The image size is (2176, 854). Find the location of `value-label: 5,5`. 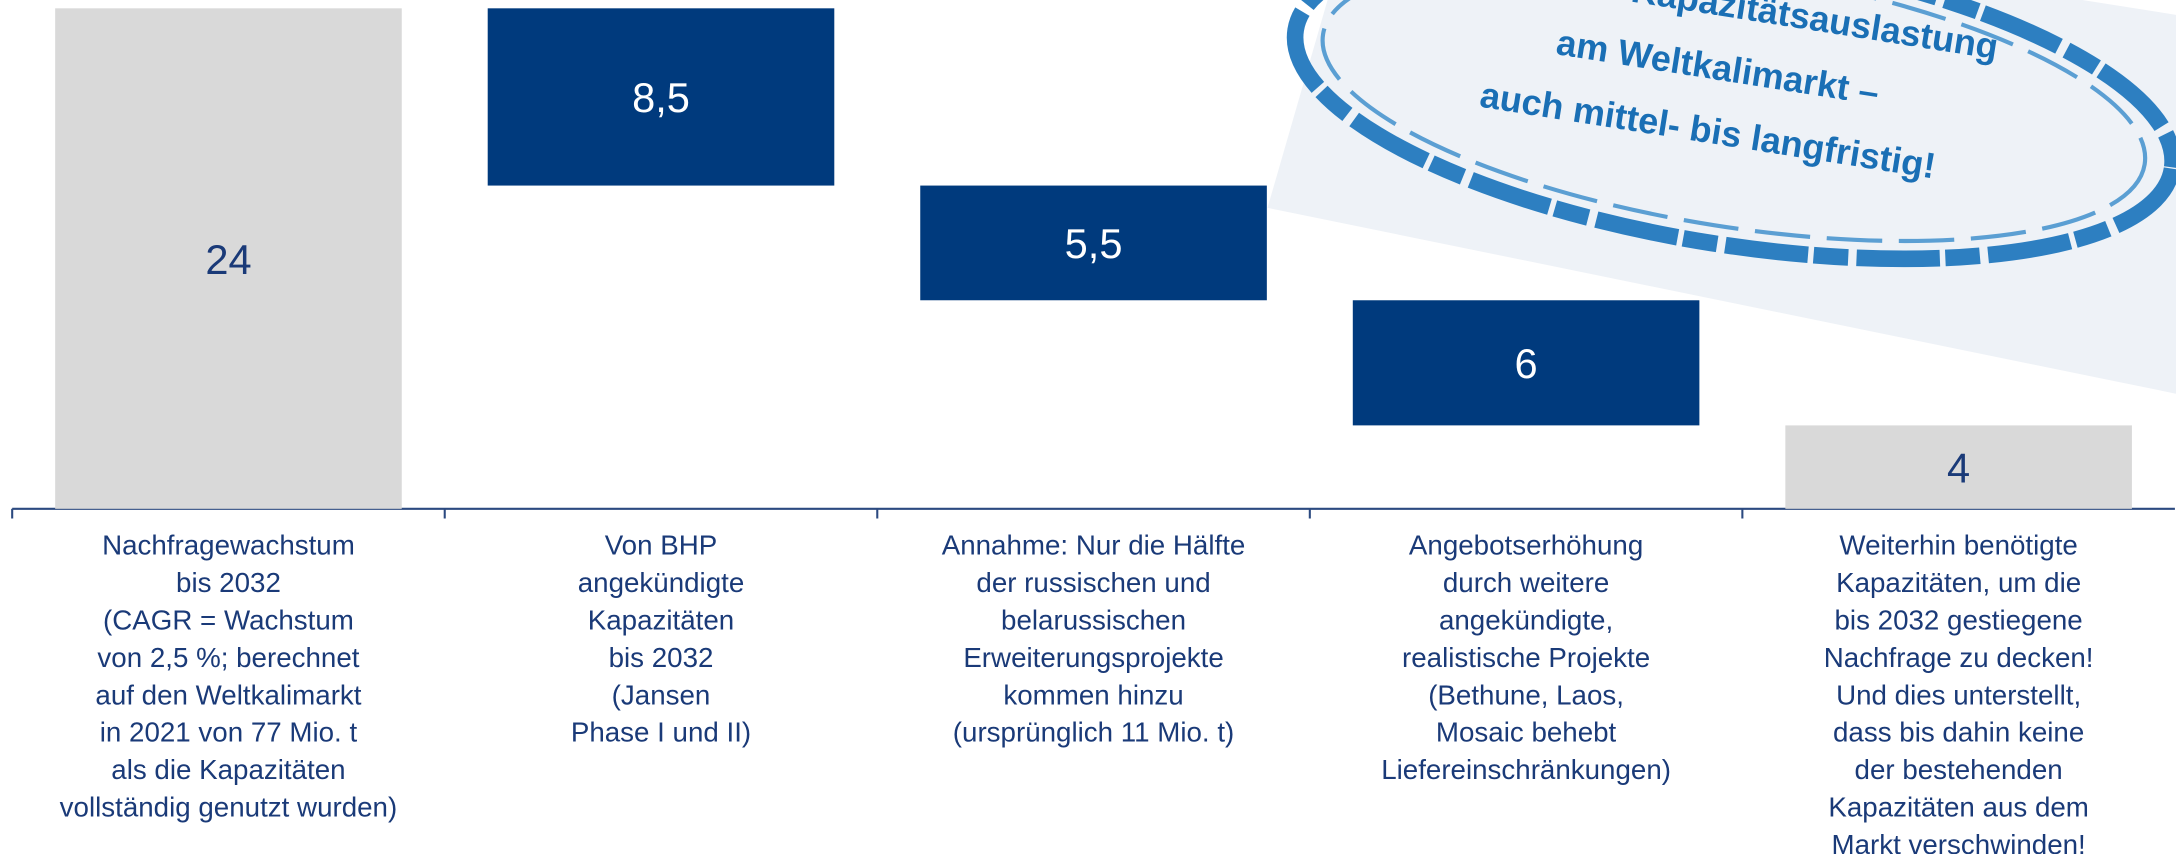

value-label: 5,5 is located at coordinates (1094, 243).